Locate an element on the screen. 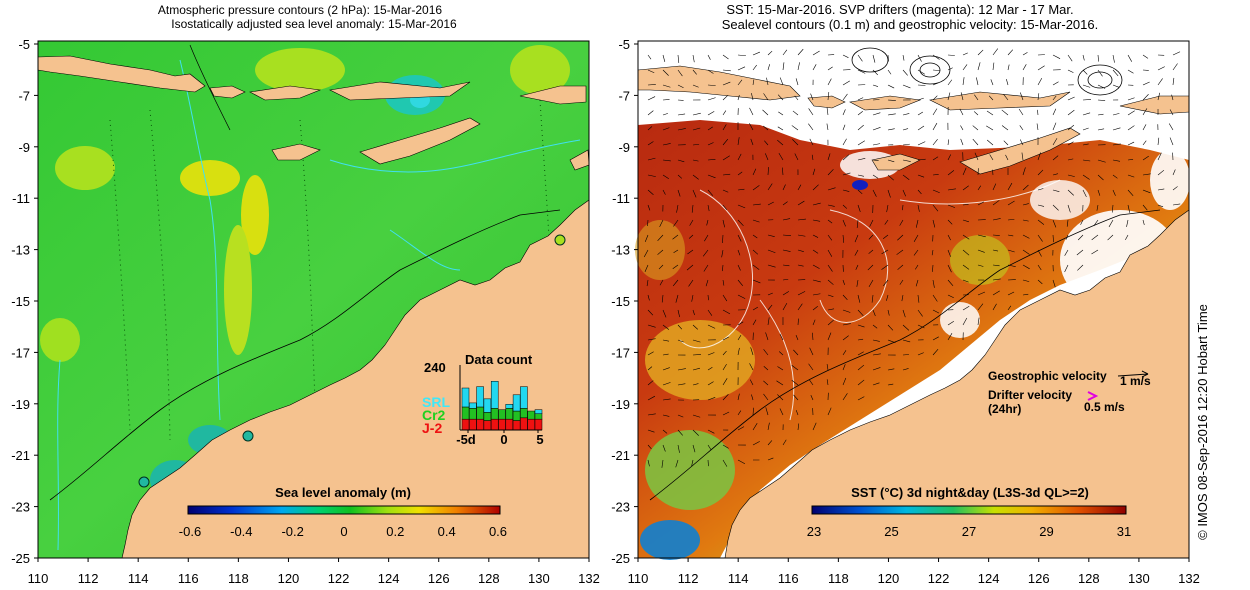 Image resolution: width=1250 pixels, height=590 pixels. inset-bar-srl is located at coordinates (524, 397).